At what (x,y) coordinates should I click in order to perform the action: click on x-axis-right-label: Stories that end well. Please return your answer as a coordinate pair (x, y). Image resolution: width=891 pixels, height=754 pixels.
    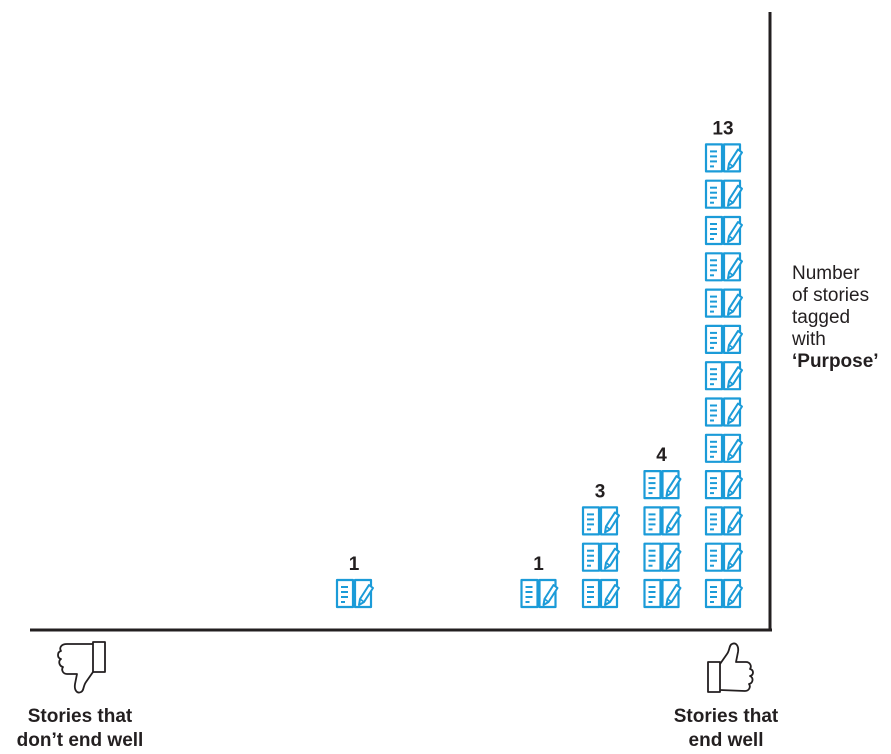
    Looking at the image, I should click on (726, 729).